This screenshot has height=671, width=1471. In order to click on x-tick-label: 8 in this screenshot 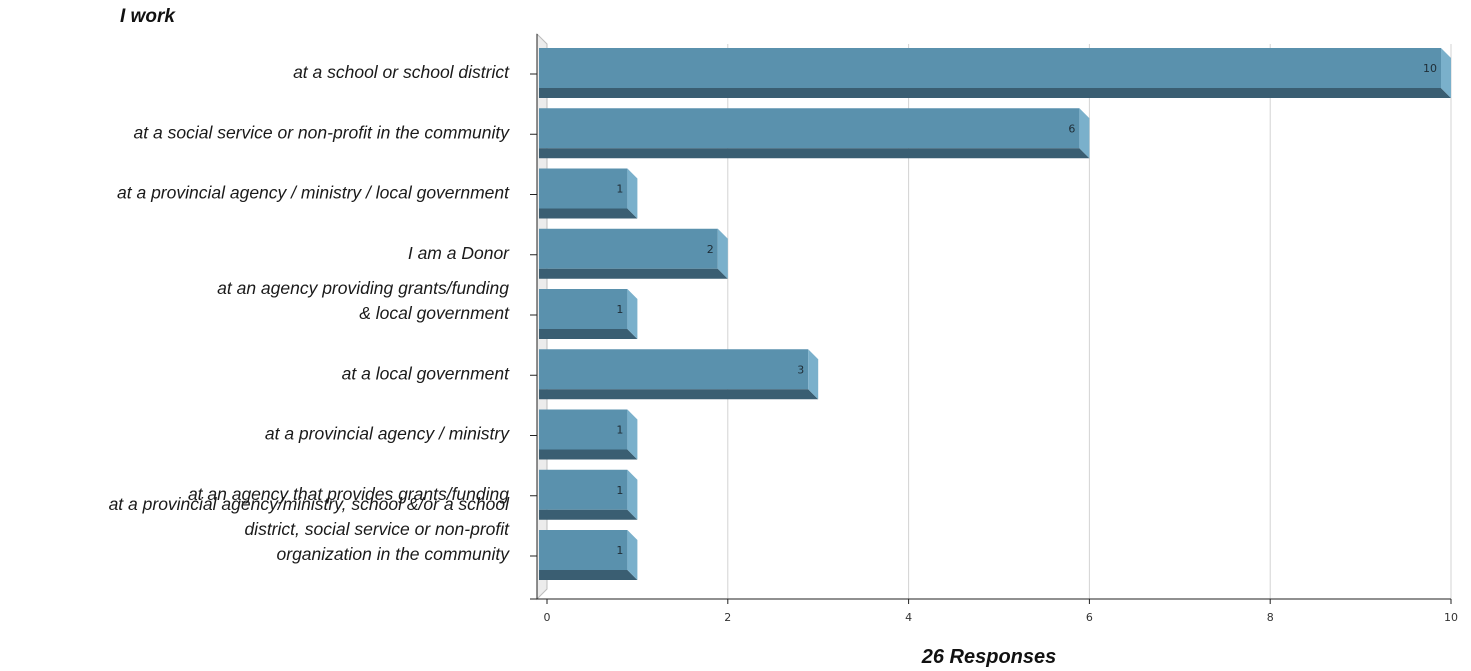, I will do `click(1270, 617)`.